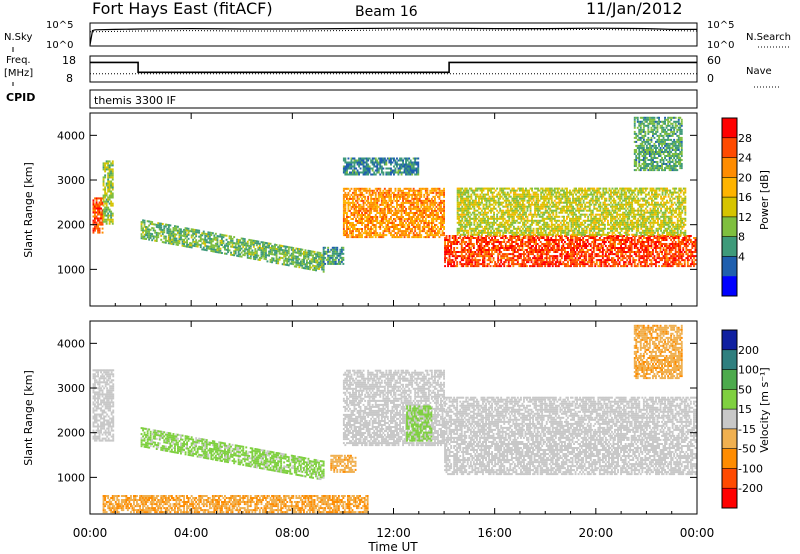 This screenshot has height=554, width=800. Describe the element at coordinates (397, 36) in the screenshot. I see `noise-strip: N.Sky 10^5 10^0 10^5 10^0 N.Search` at that location.